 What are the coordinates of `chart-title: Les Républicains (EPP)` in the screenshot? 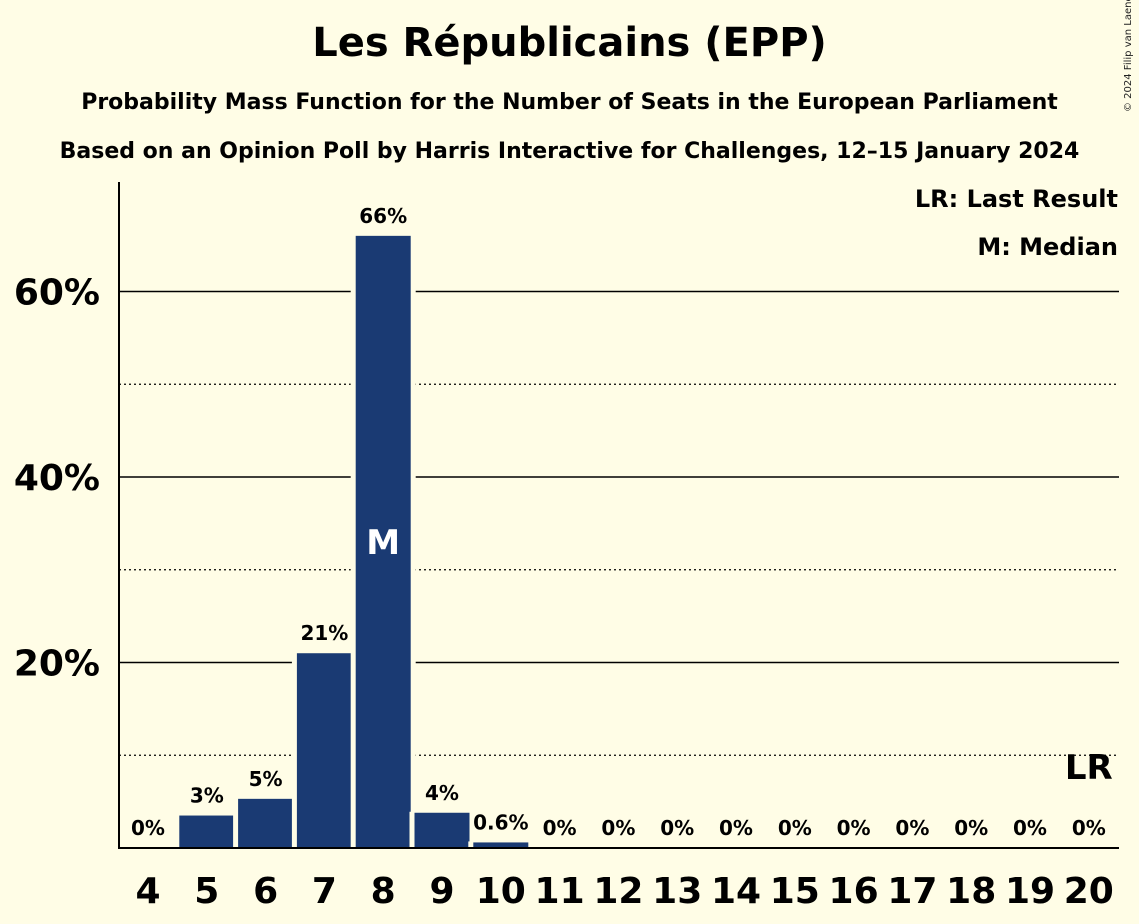 It's located at (569, 43).